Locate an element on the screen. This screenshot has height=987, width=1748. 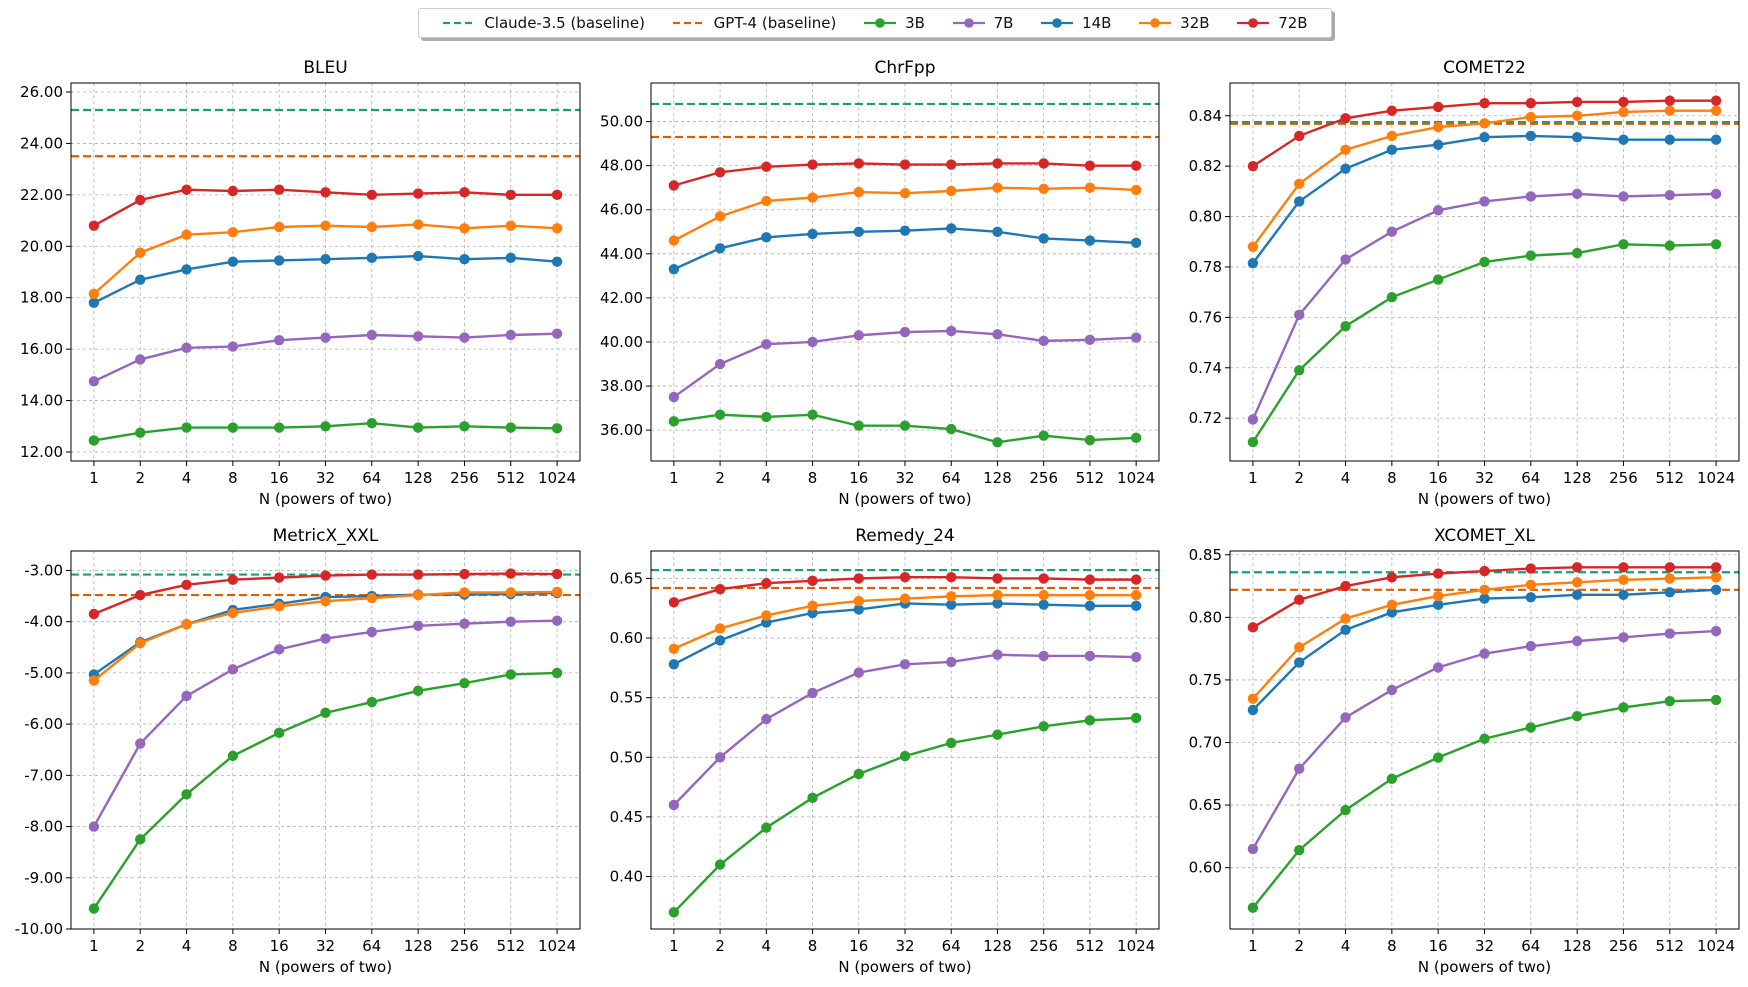
y-tick-label: 0.60 is located at coordinates (626, 638).